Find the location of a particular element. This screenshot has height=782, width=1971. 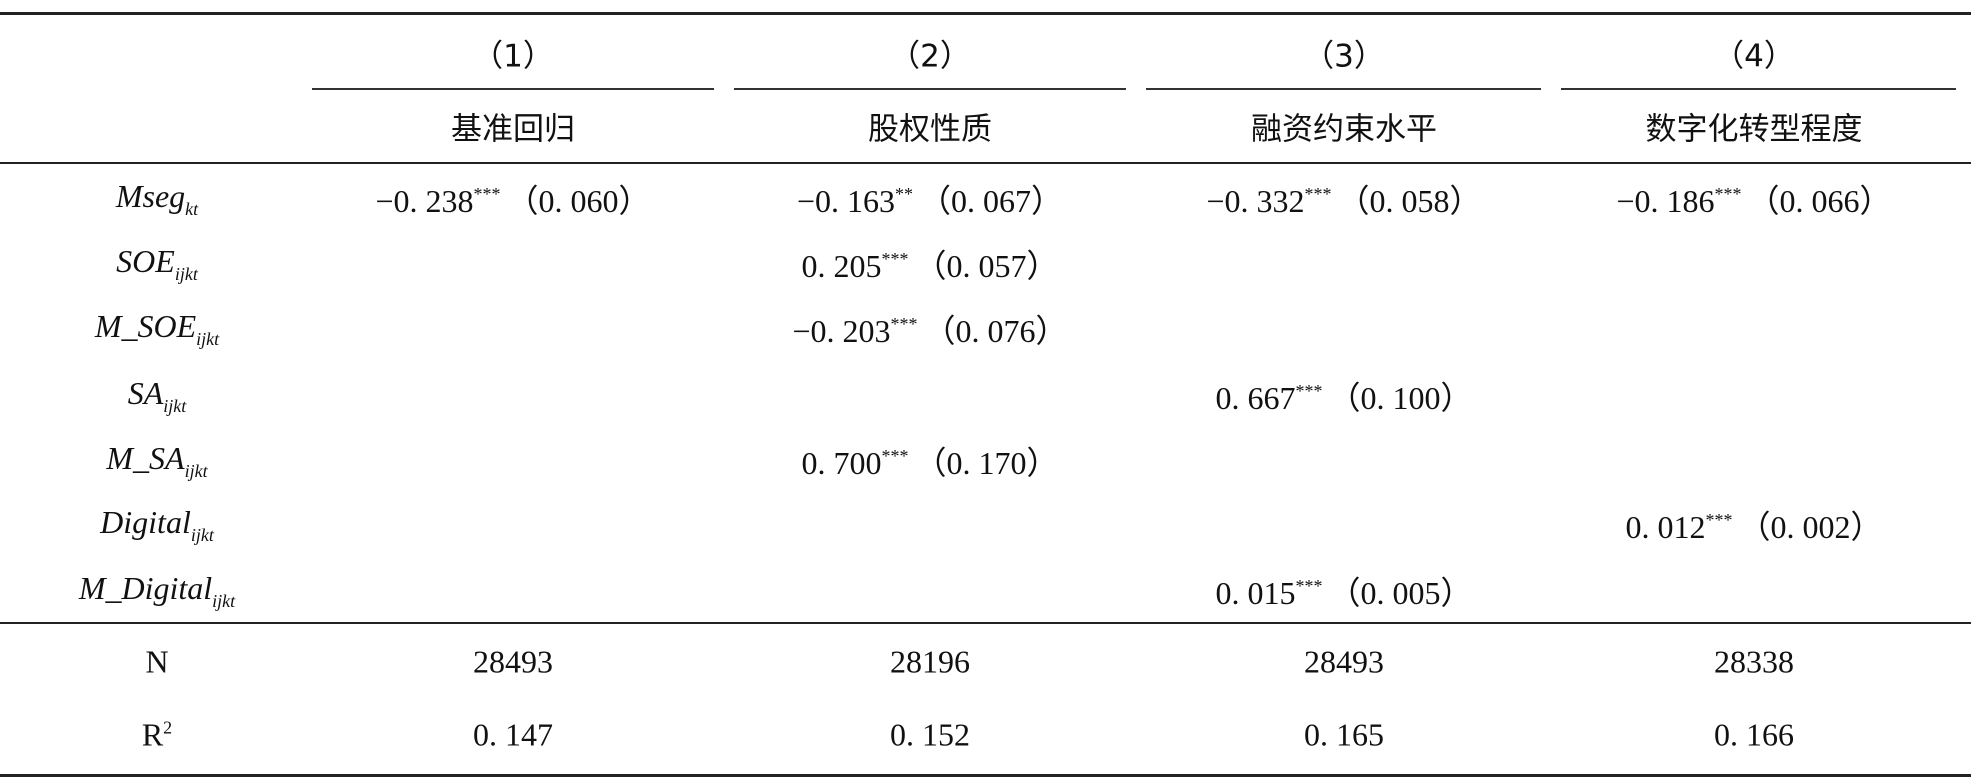

header-rule is located at coordinates (985, 163).